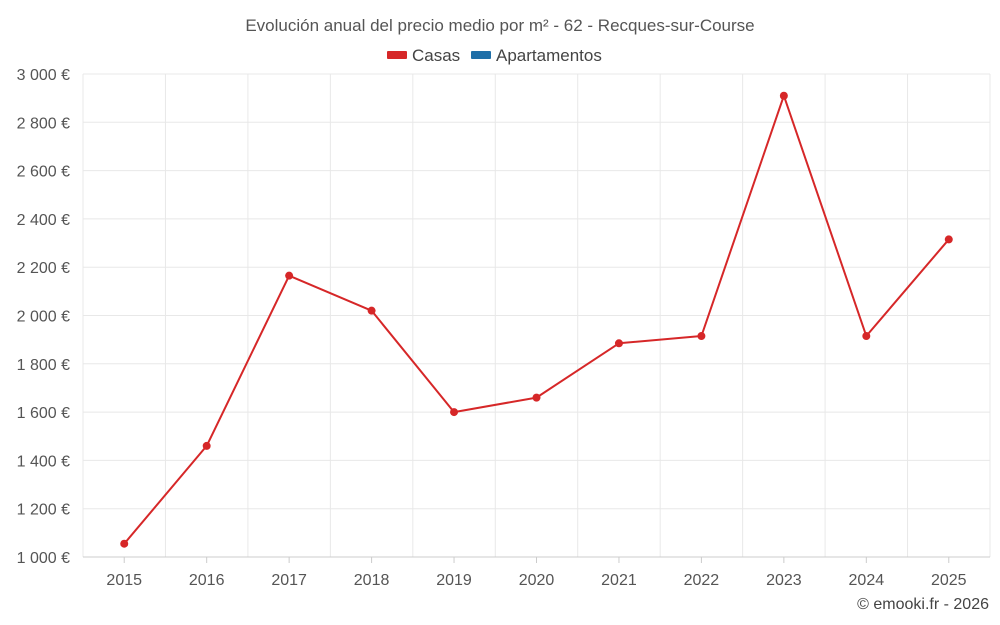  Describe the element at coordinates (397, 55) in the screenshot. I see `legend-swatch-casas` at that location.